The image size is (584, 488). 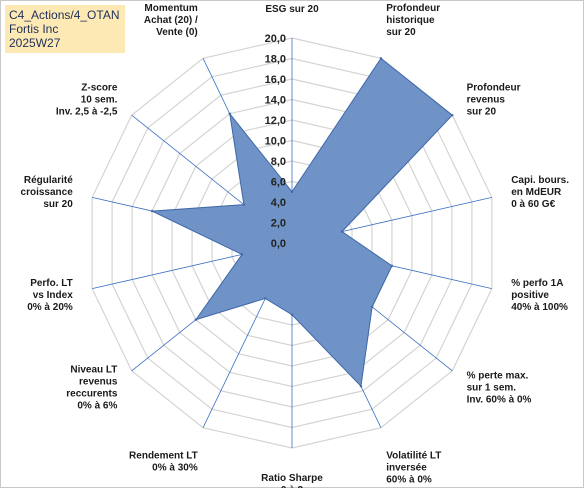 What do you see at coordinates (97, 406) in the screenshot?
I see `axis-label-line: 0% à 6%` at bounding box center [97, 406].